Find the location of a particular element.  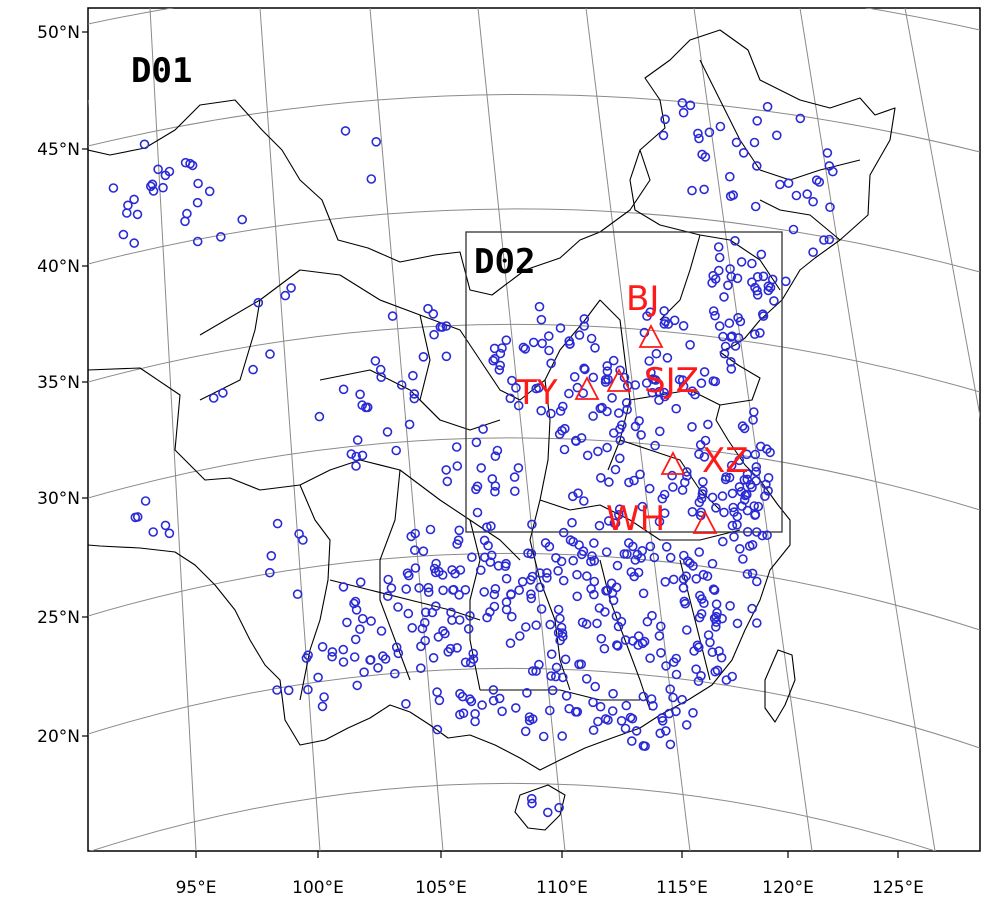

border-west is located at coordinates (194, 429).